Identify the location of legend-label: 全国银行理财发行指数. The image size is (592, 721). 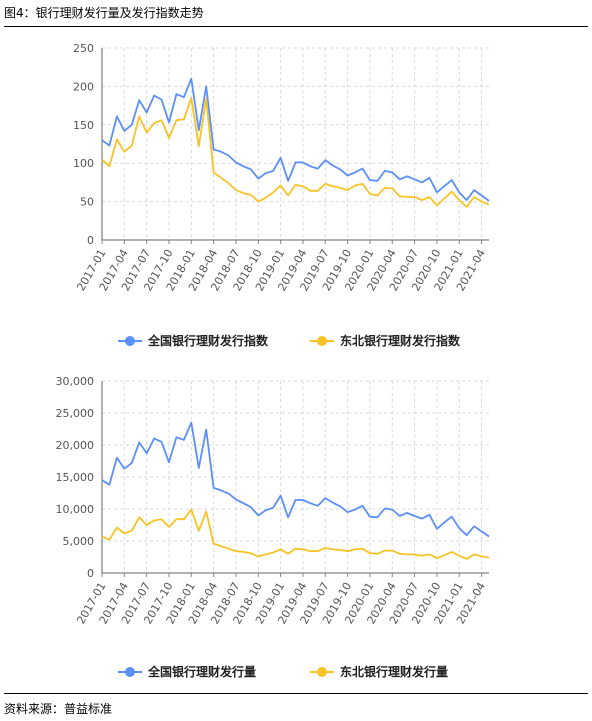
(208, 340).